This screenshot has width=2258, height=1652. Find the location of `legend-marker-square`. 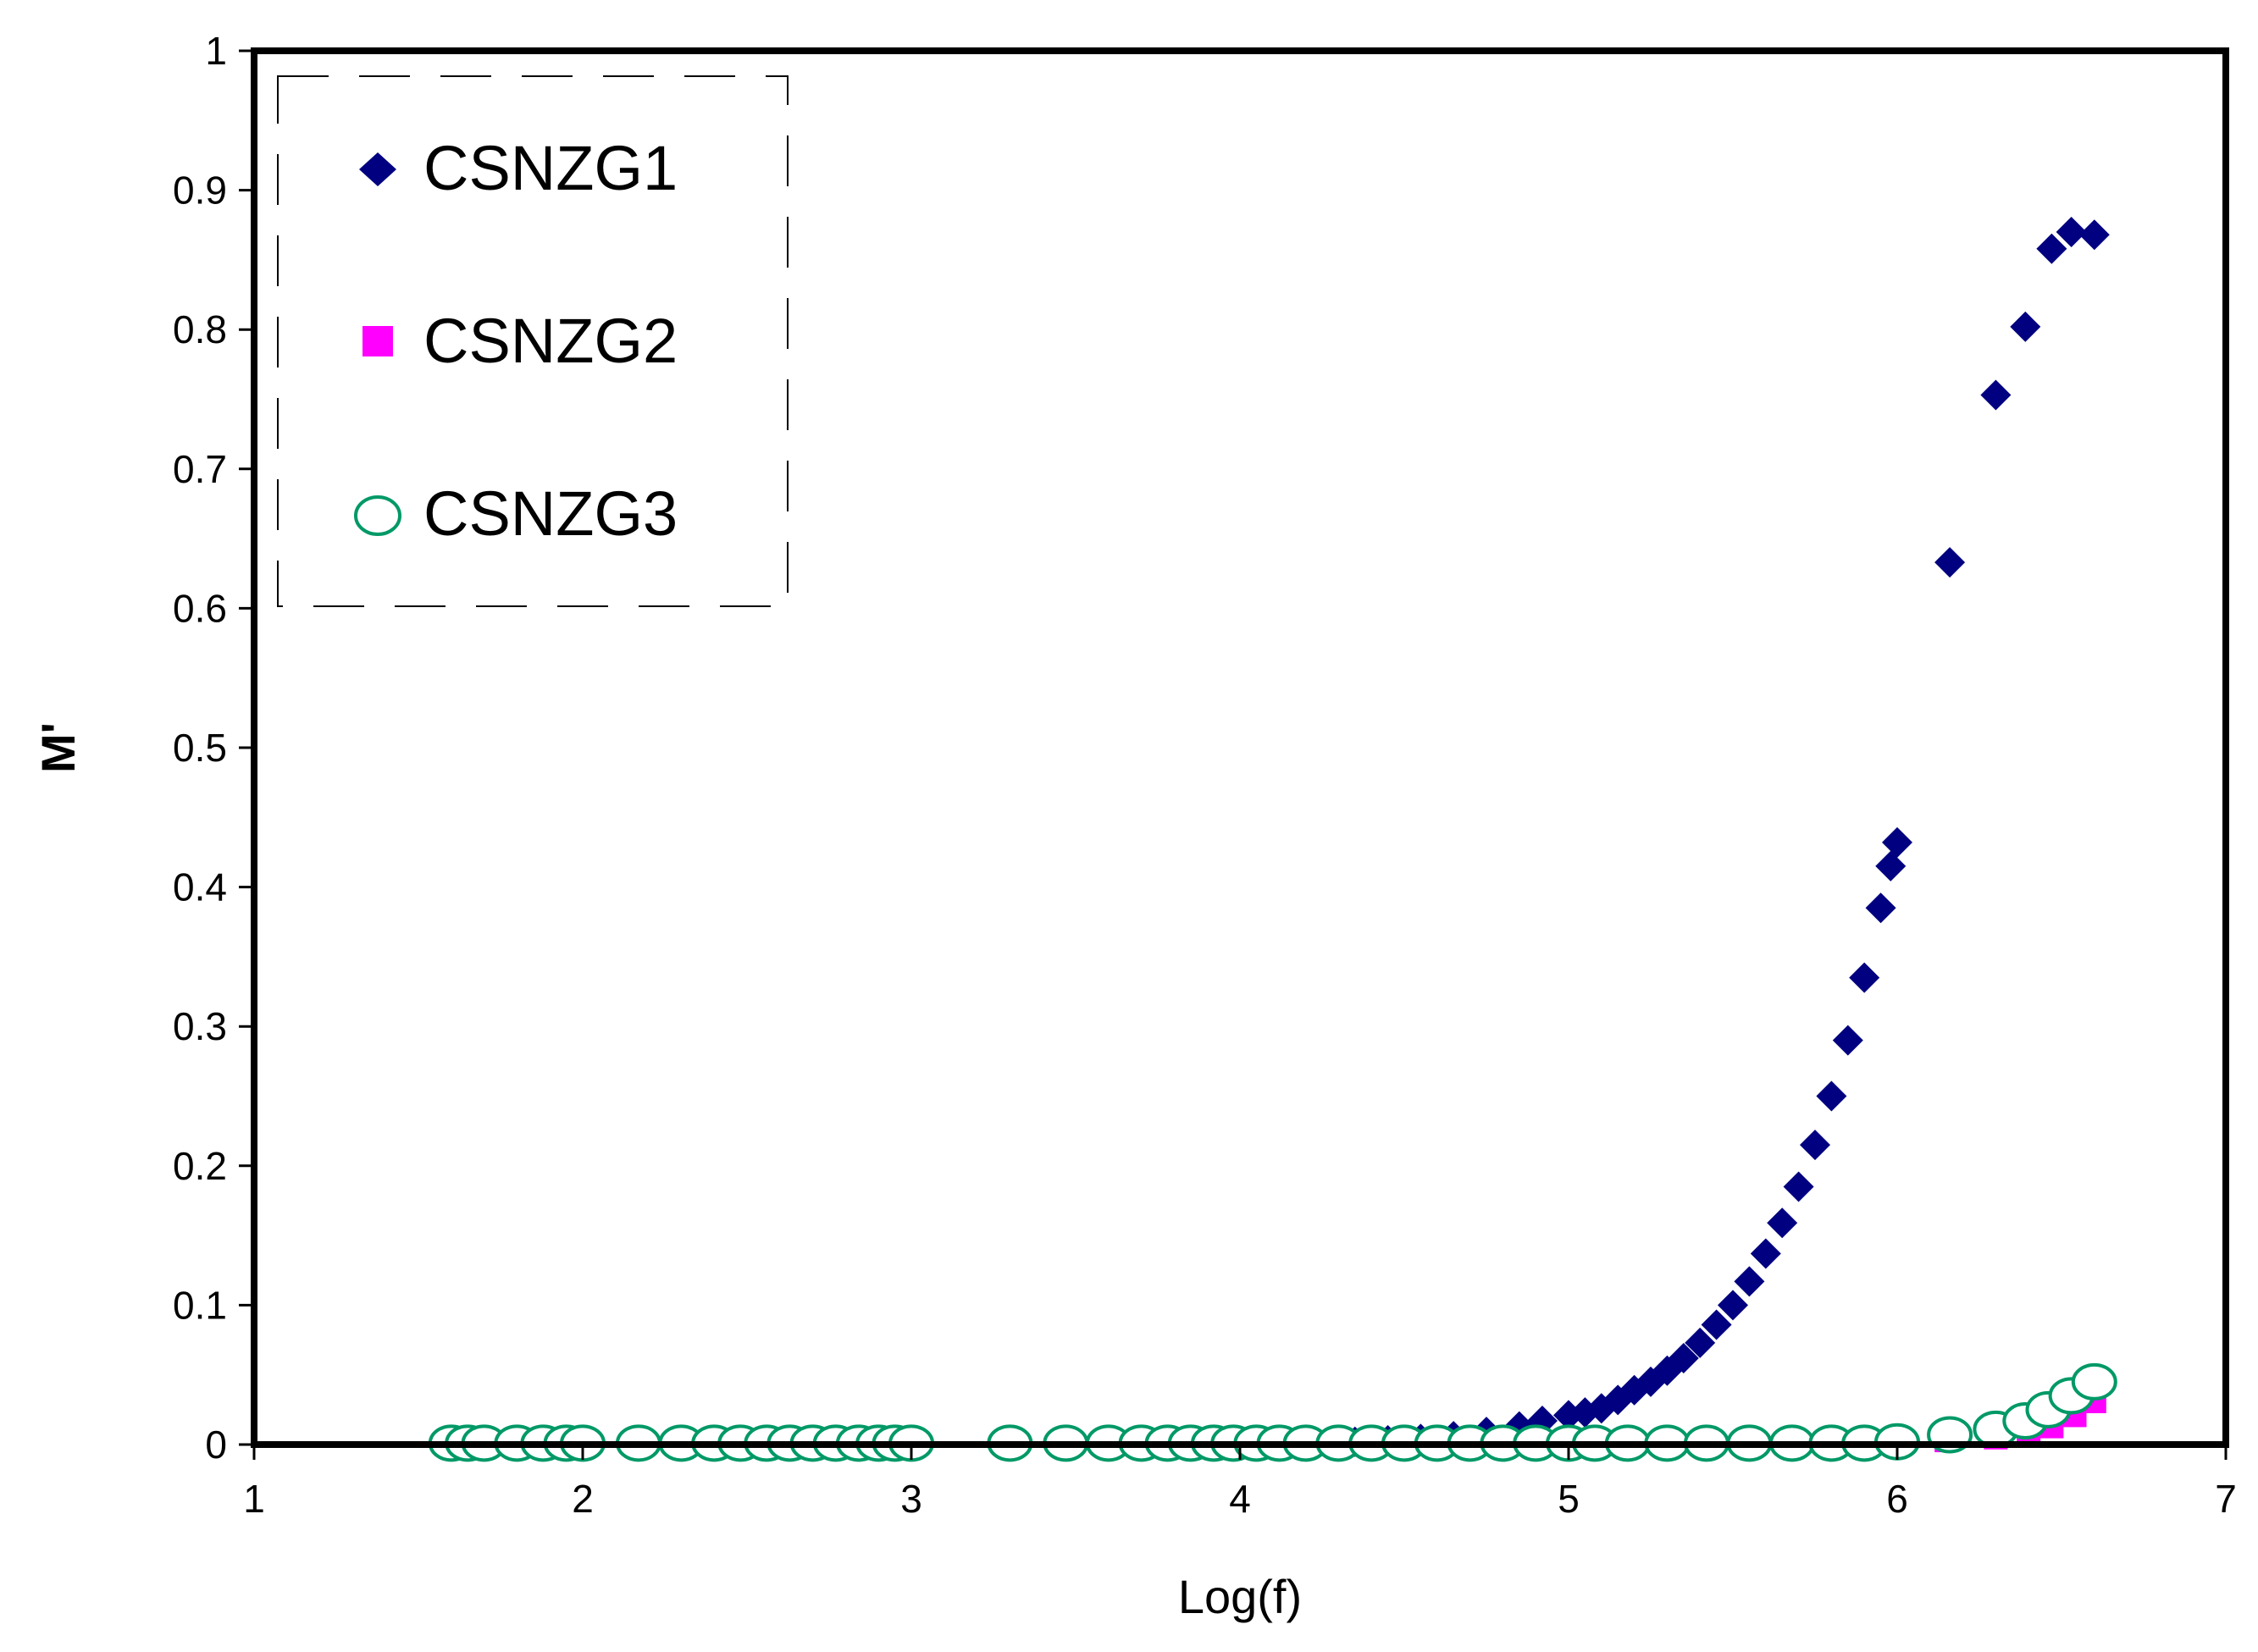

legend-marker-square is located at coordinates (377, 341).